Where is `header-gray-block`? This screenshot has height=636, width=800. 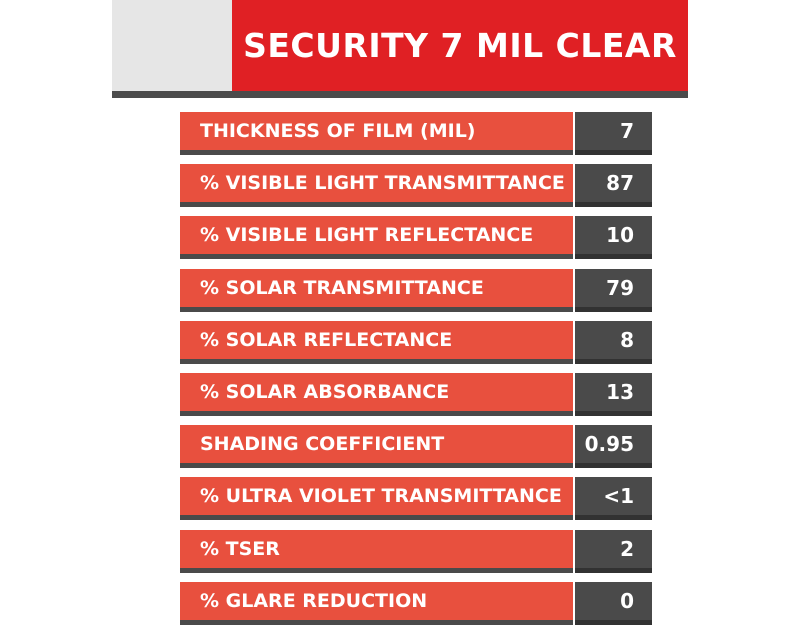 header-gray-block is located at coordinates (172, 45).